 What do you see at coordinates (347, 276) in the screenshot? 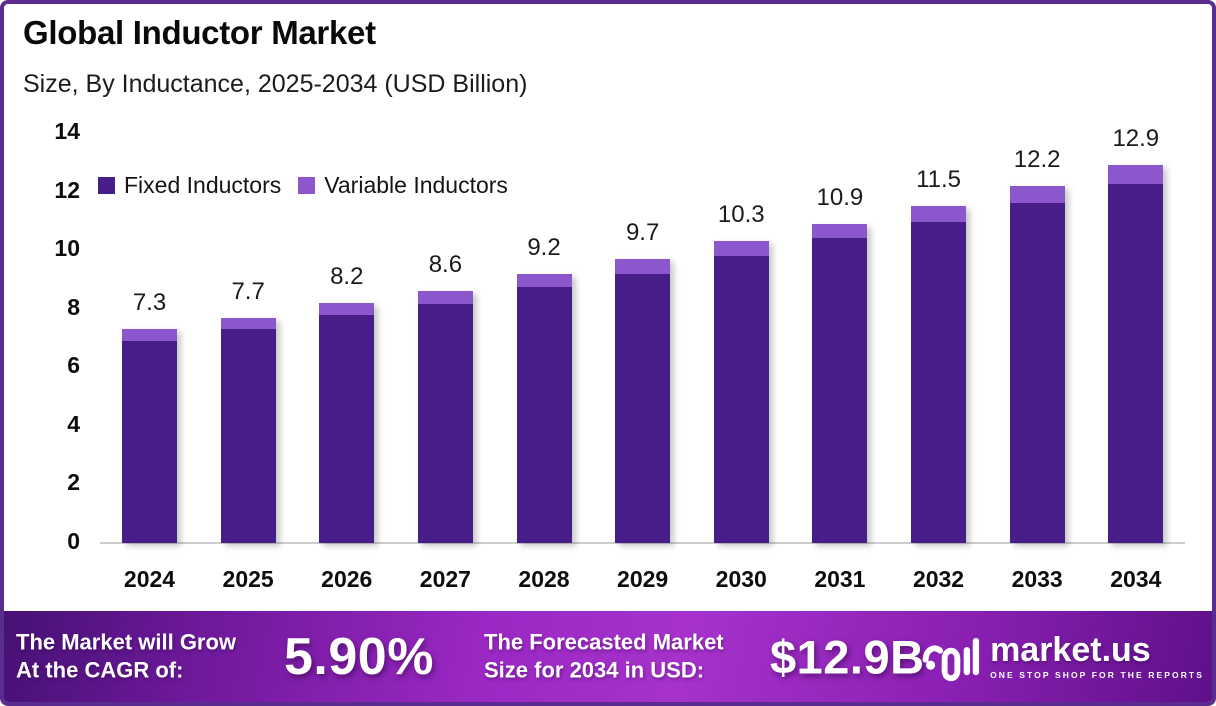
I see `bar-value-label: 8.2` at bounding box center [347, 276].